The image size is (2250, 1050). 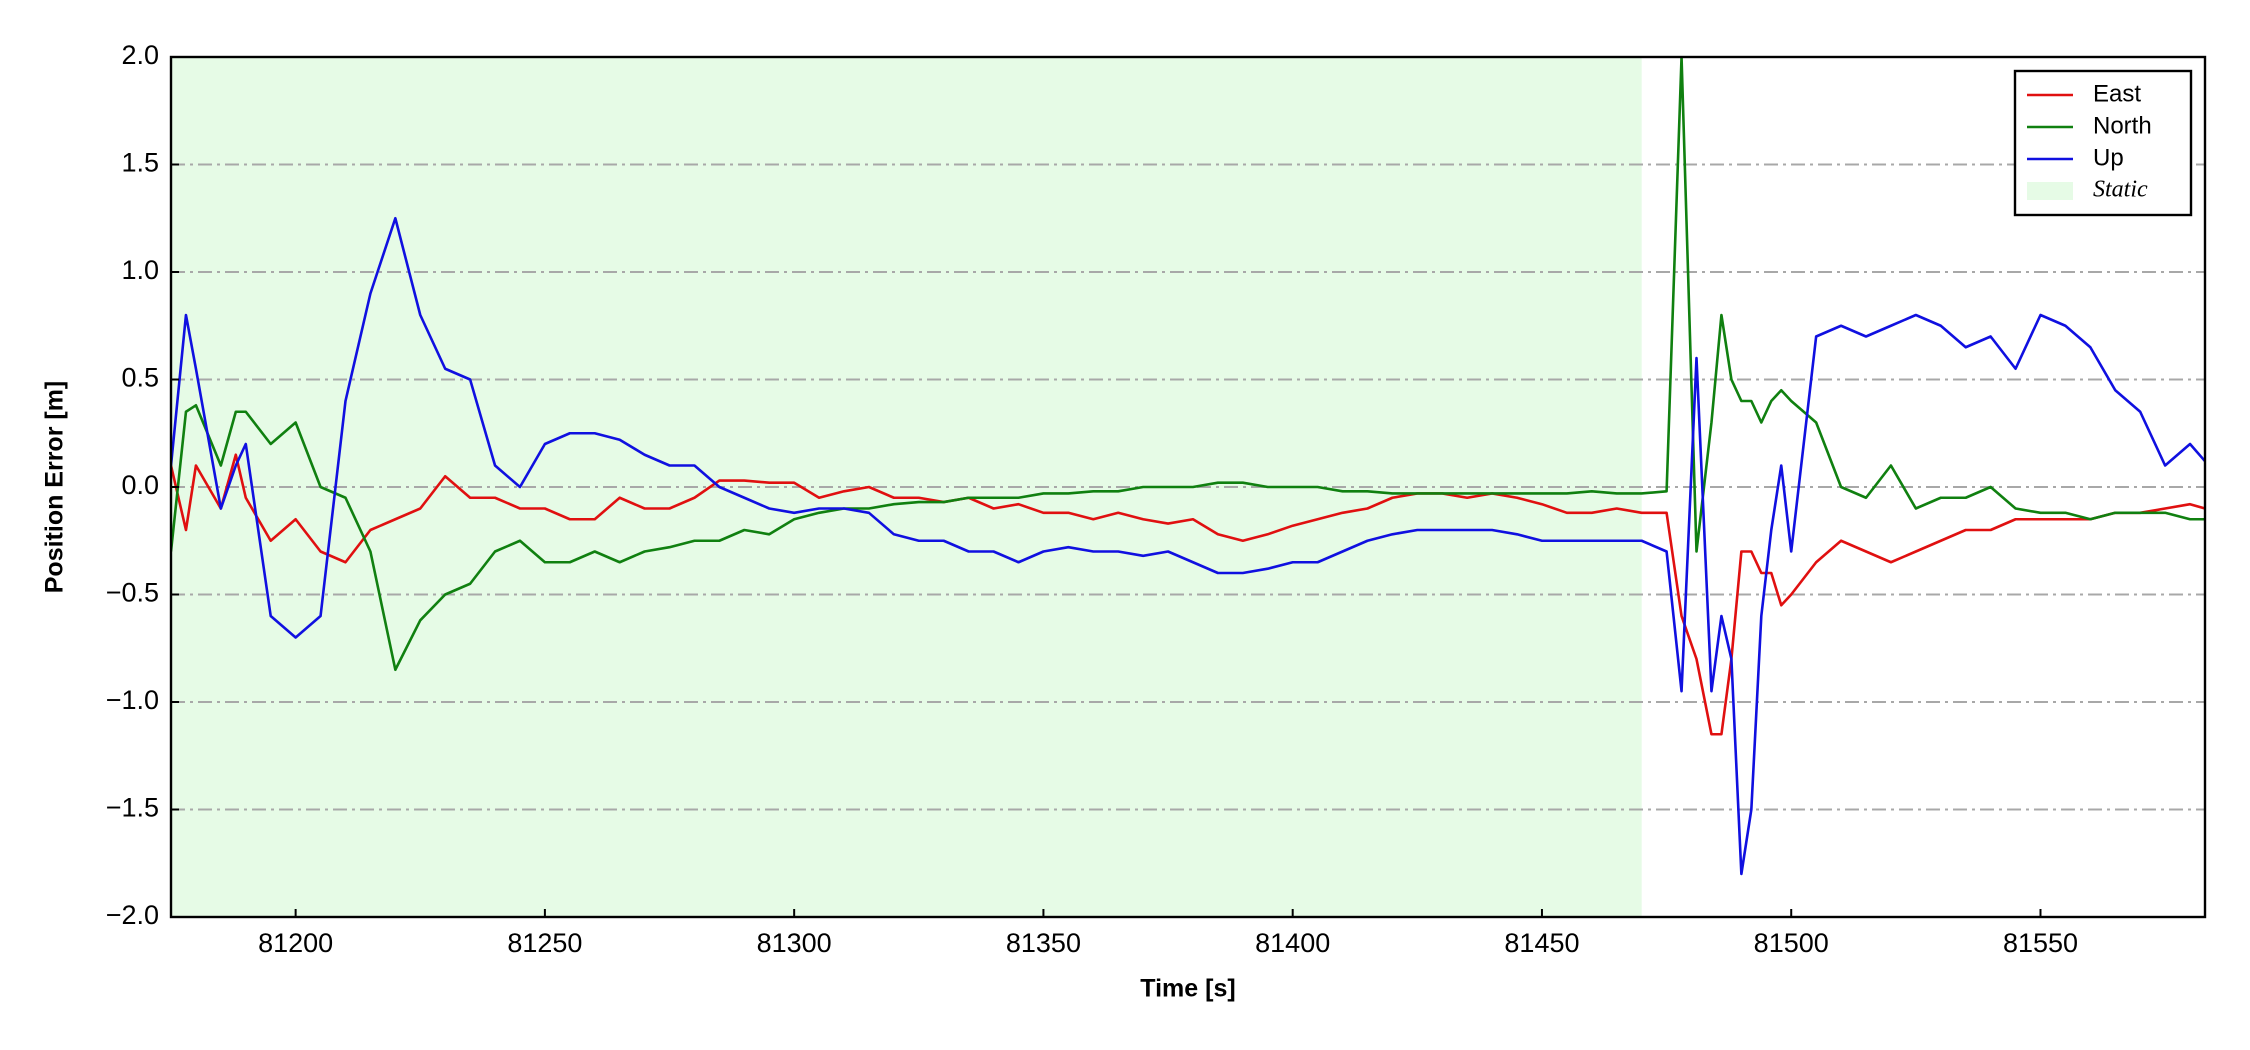 What do you see at coordinates (1292, 943) in the screenshot?
I see `x-tick-label: 81400` at bounding box center [1292, 943].